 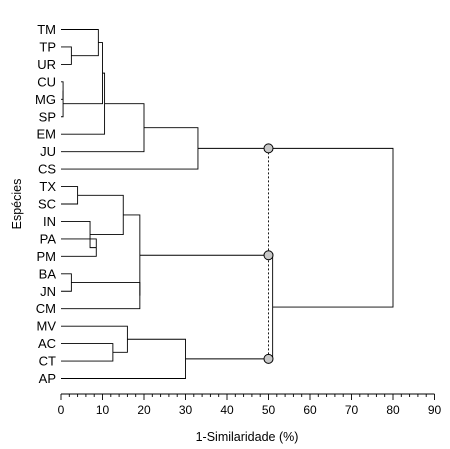 What do you see at coordinates (435, 410) in the screenshot?
I see `x-tick-label: 90` at bounding box center [435, 410].